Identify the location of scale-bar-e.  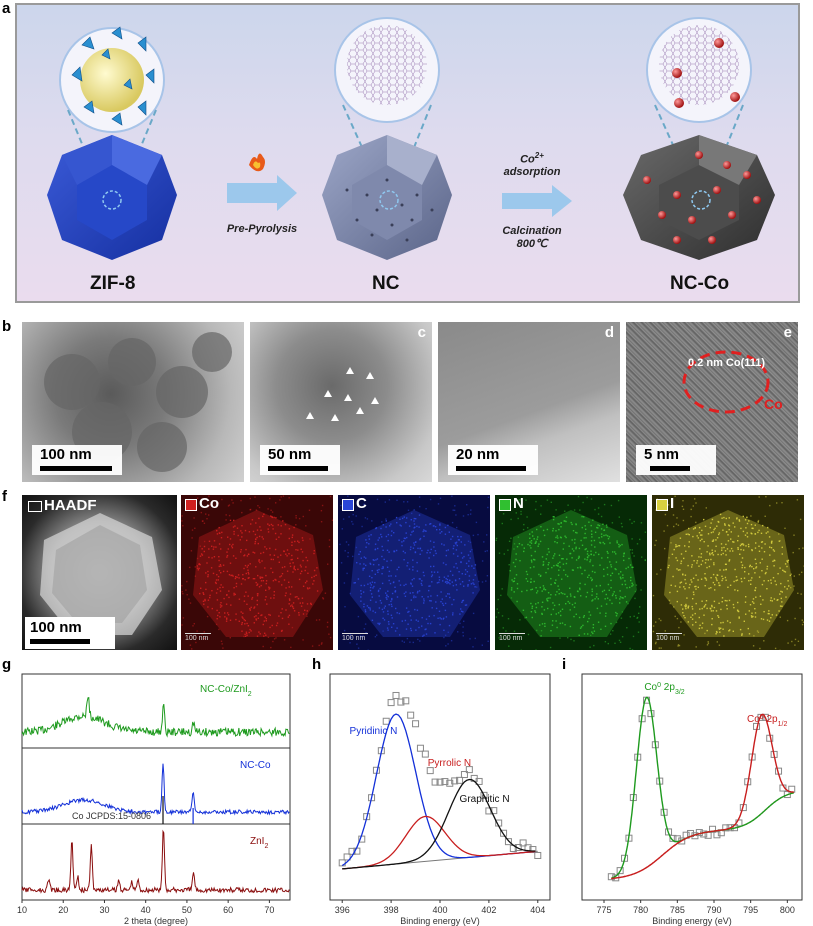
(670, 468).